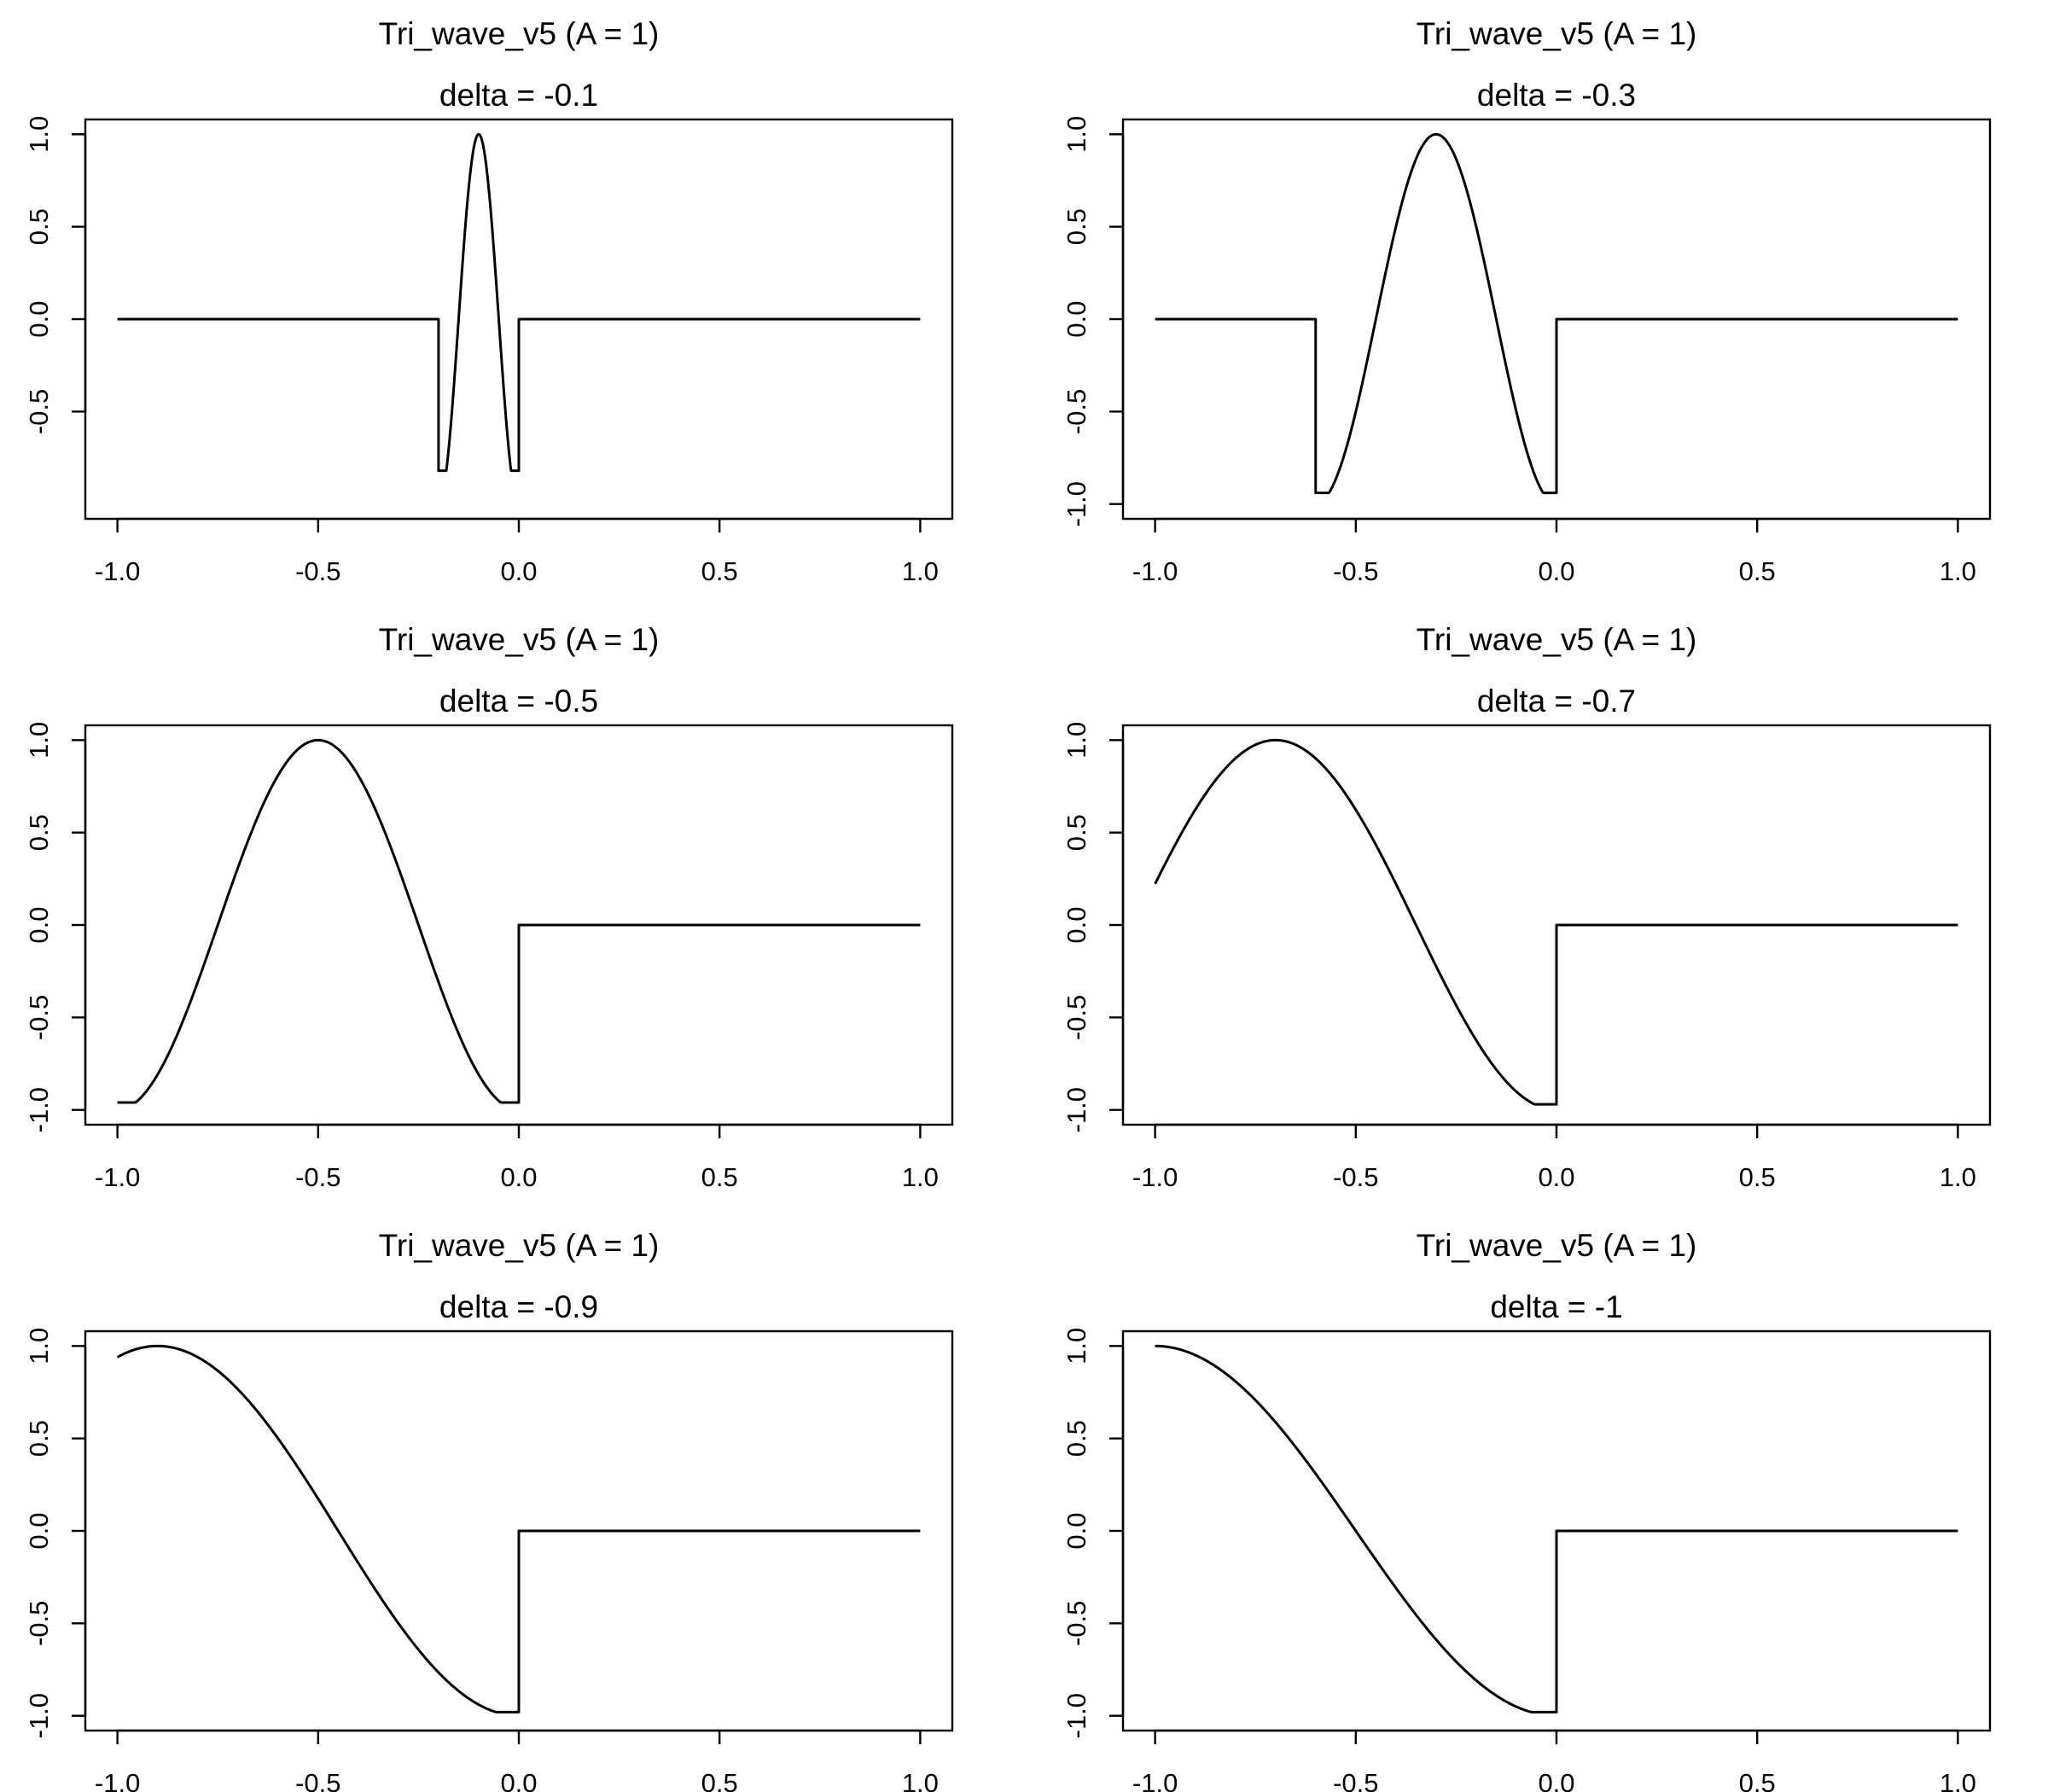 The width and height of the screenshot is (2048, 1792). I want to click on panel-subtitle: delta = -0.5, so click(518, 701).